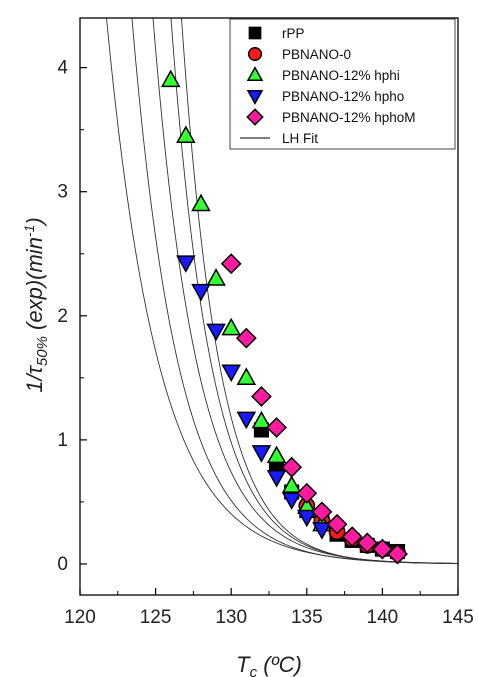 The image size is (478, 677). What do you see at coordinates (62, 68) in the screenshot?
I see `y-tick-label: 4` at bounding box center [62, 68].